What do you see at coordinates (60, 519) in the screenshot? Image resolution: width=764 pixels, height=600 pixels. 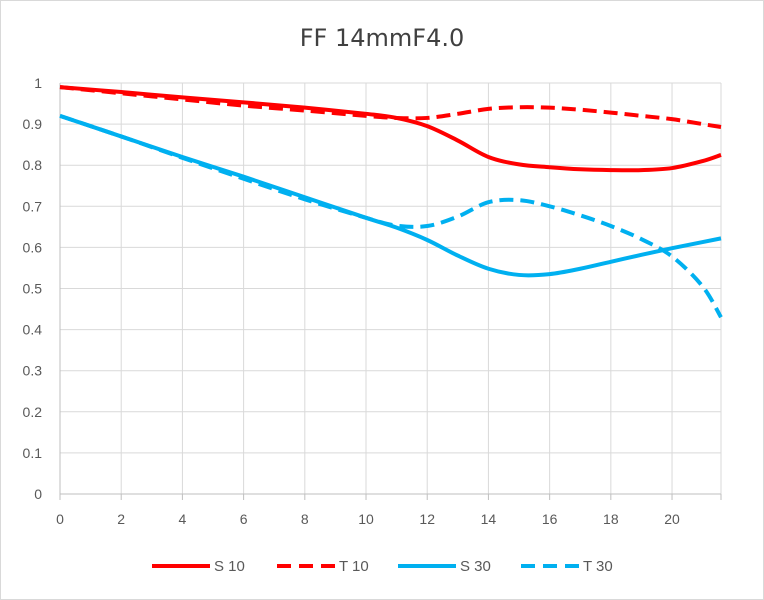 I see `x-tick-label: 0` at bounding box center [60, 519].